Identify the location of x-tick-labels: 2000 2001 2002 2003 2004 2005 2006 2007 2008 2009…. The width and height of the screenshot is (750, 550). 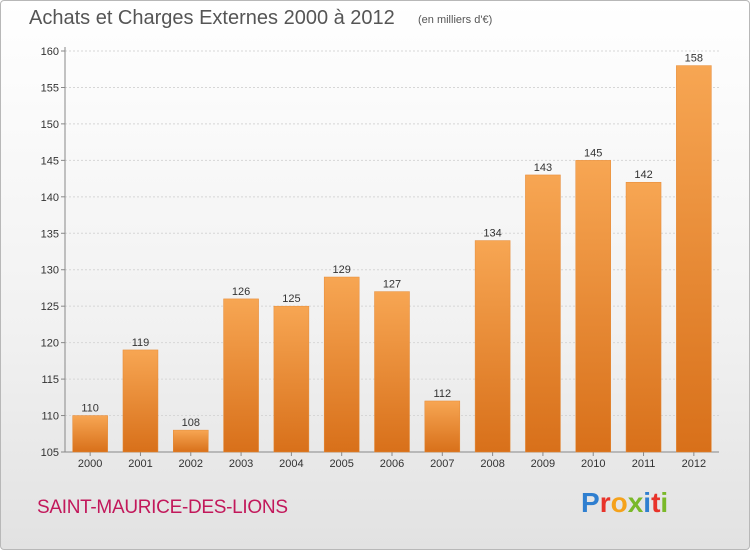
(392, 464).